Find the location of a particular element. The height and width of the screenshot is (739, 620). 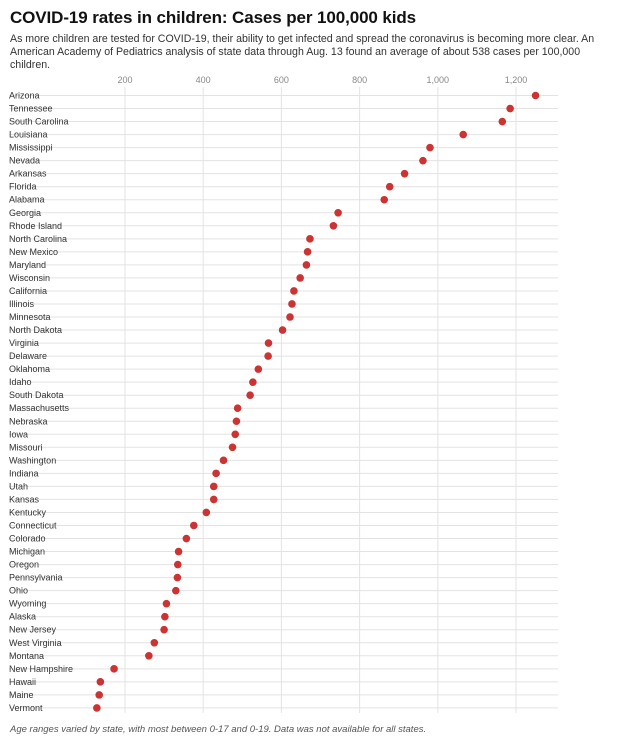

category-label: Alaska is located at coordinates (22, 617).